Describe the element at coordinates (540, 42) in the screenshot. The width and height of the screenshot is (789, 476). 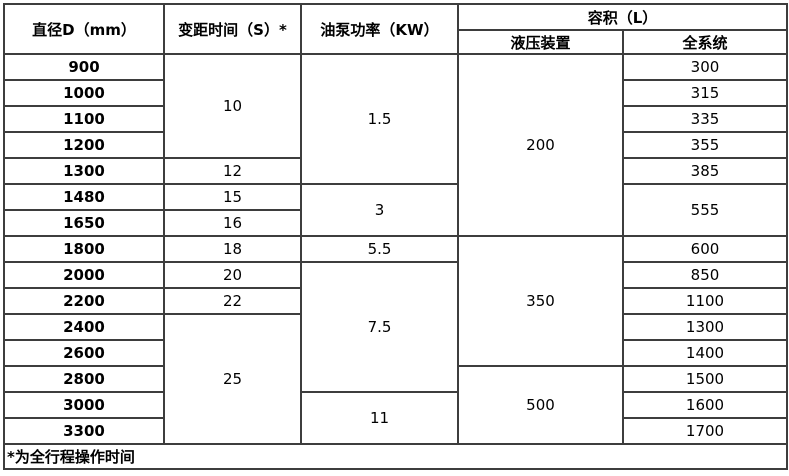
I see `header-hydraulic-device: 液压装置` at that location.